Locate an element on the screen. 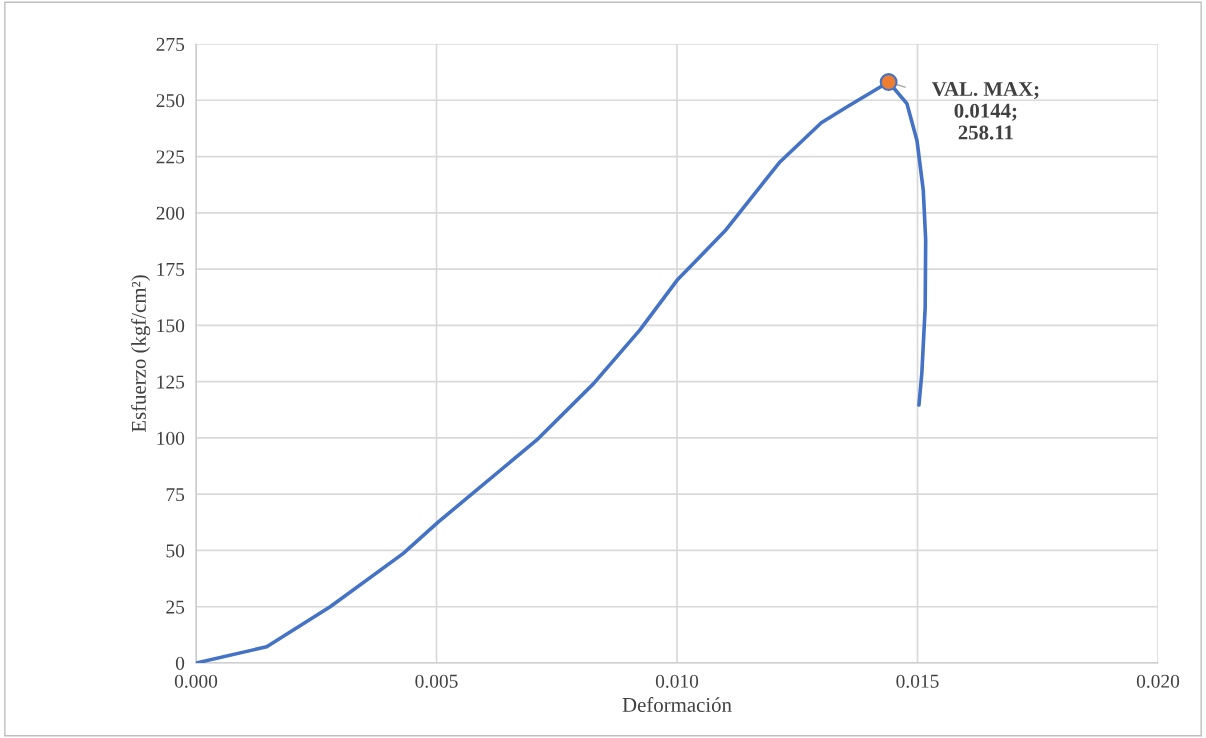 The height and width of the screenshot is (738, 1206). y-axis-title: Esfuerzo (kgf/cm²) is located at coordinates (141, 354).